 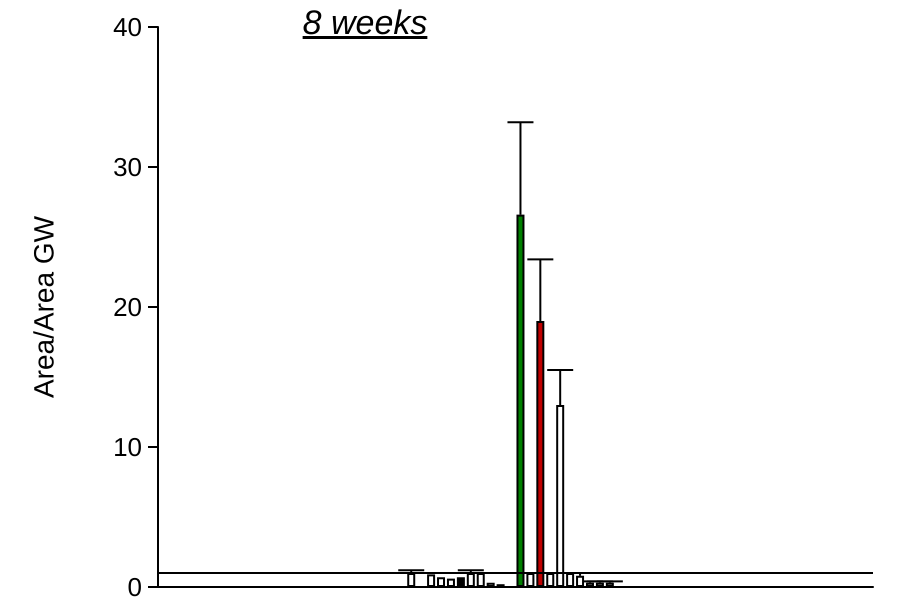 I want to click on y-tick-label: 20, so click(x=127, y=307).